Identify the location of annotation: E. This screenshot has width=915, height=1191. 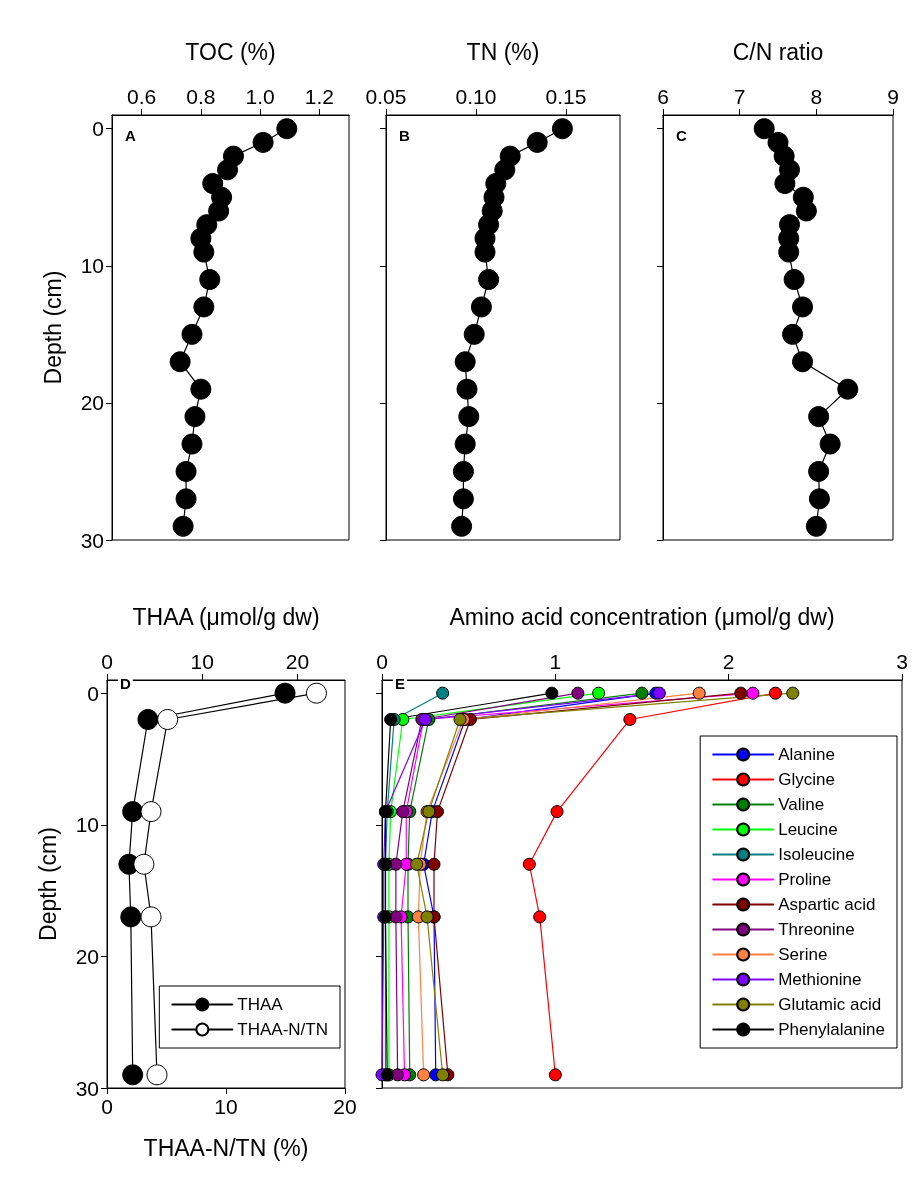
(400, 683).